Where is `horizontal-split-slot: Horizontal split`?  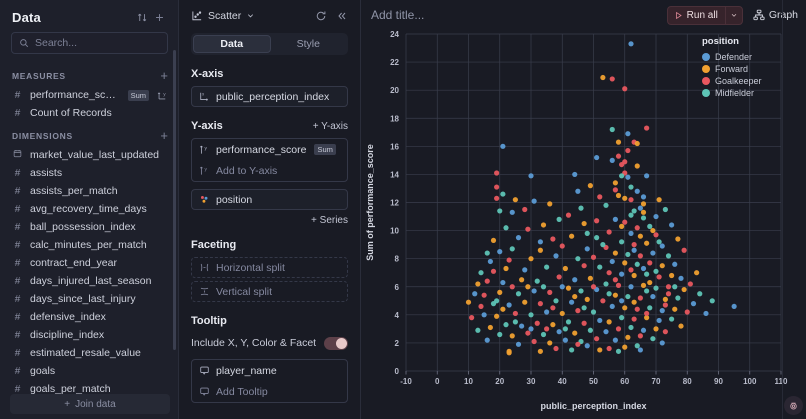
horizontal-split-slot: Horizontal split is located at coordinates (269, 267).